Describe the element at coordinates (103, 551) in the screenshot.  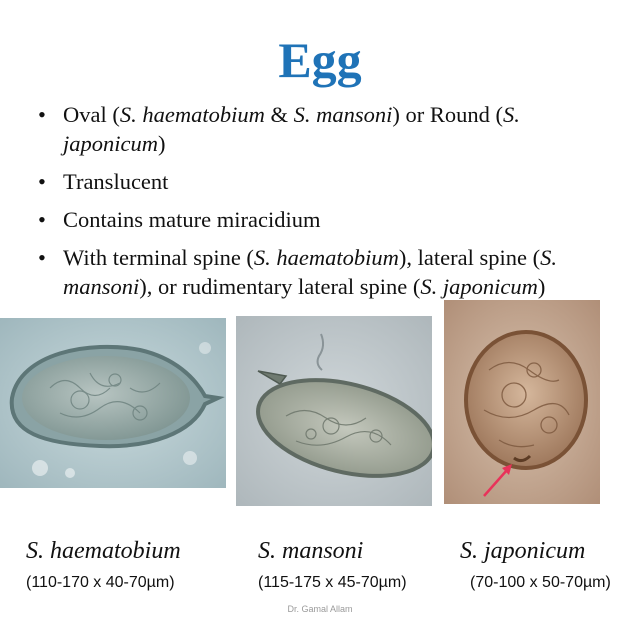
I see `caption-haematobium-name: S. haematobium` at that location.